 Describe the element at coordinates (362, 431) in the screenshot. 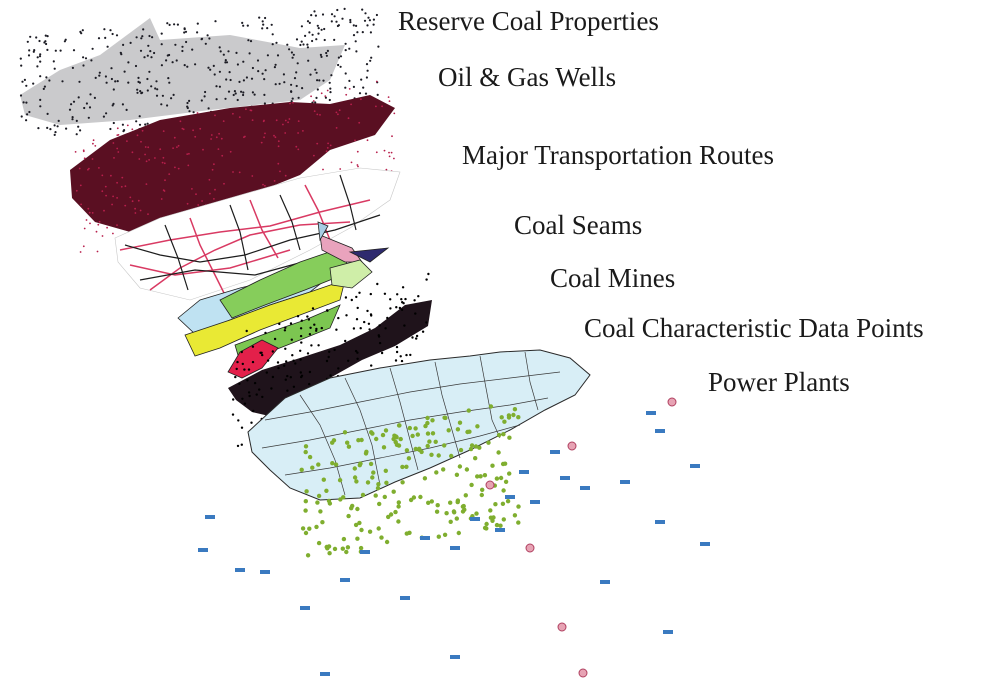

I see `county-line` at that location.